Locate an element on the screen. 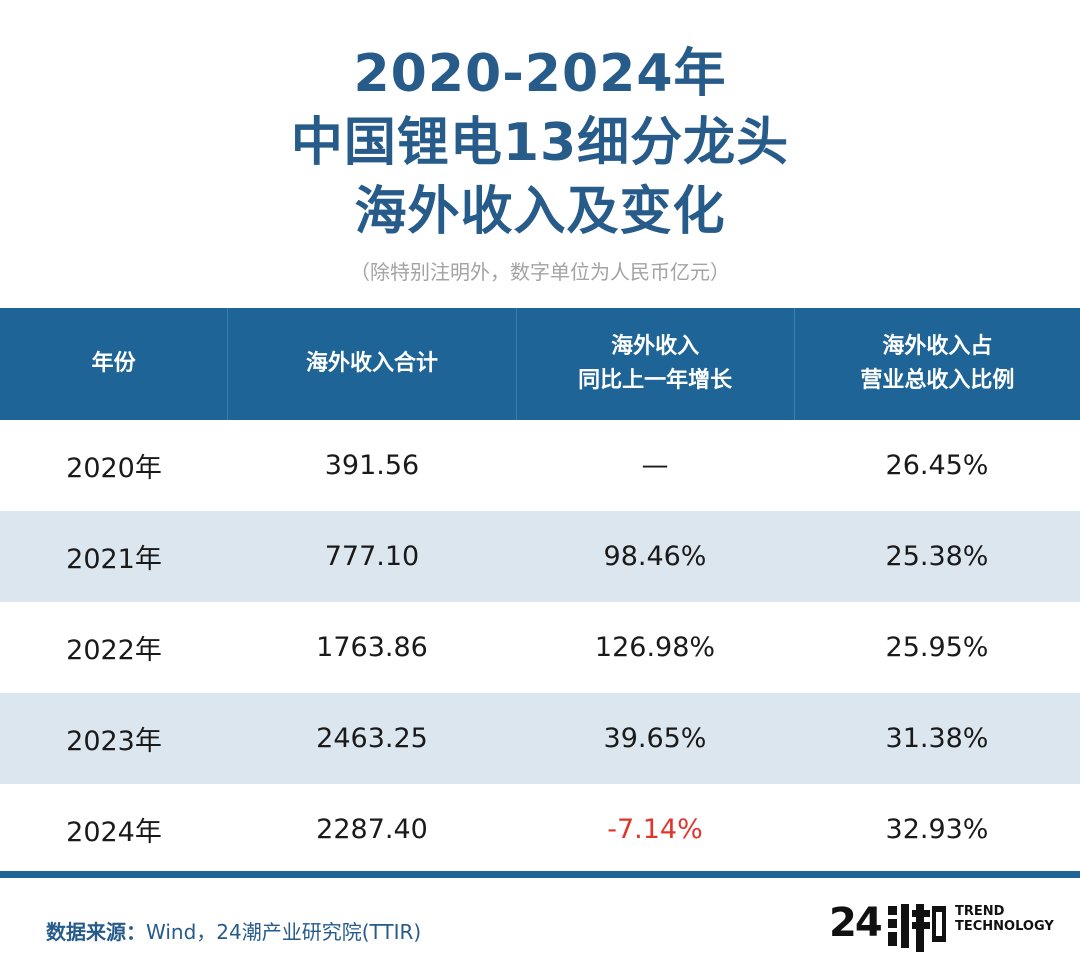  cell-growth: — is located at coordinates (655, 465).